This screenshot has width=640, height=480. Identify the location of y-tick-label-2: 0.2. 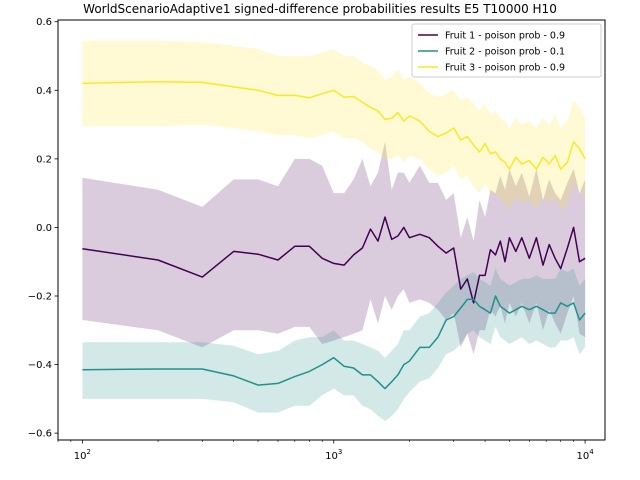
(44, 159).